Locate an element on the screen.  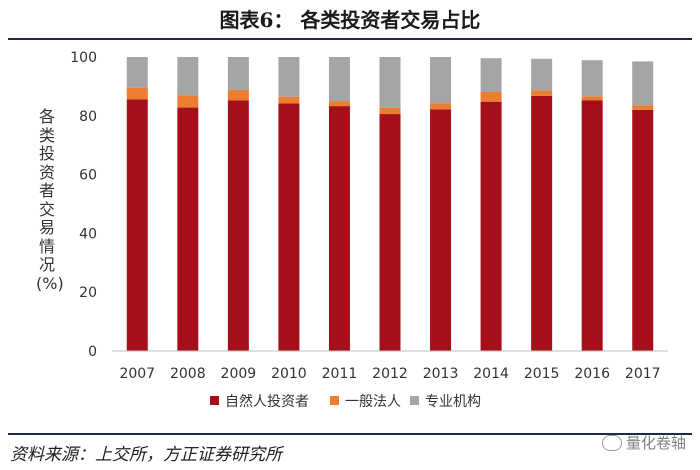
x-tick-label: 2013 is located at coordinates (441, 374).